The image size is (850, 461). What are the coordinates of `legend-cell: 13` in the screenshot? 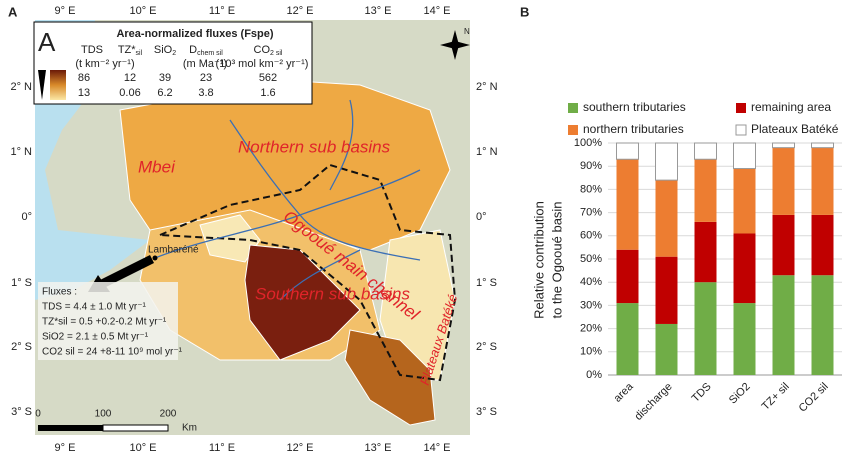 It's located at (84, 93).